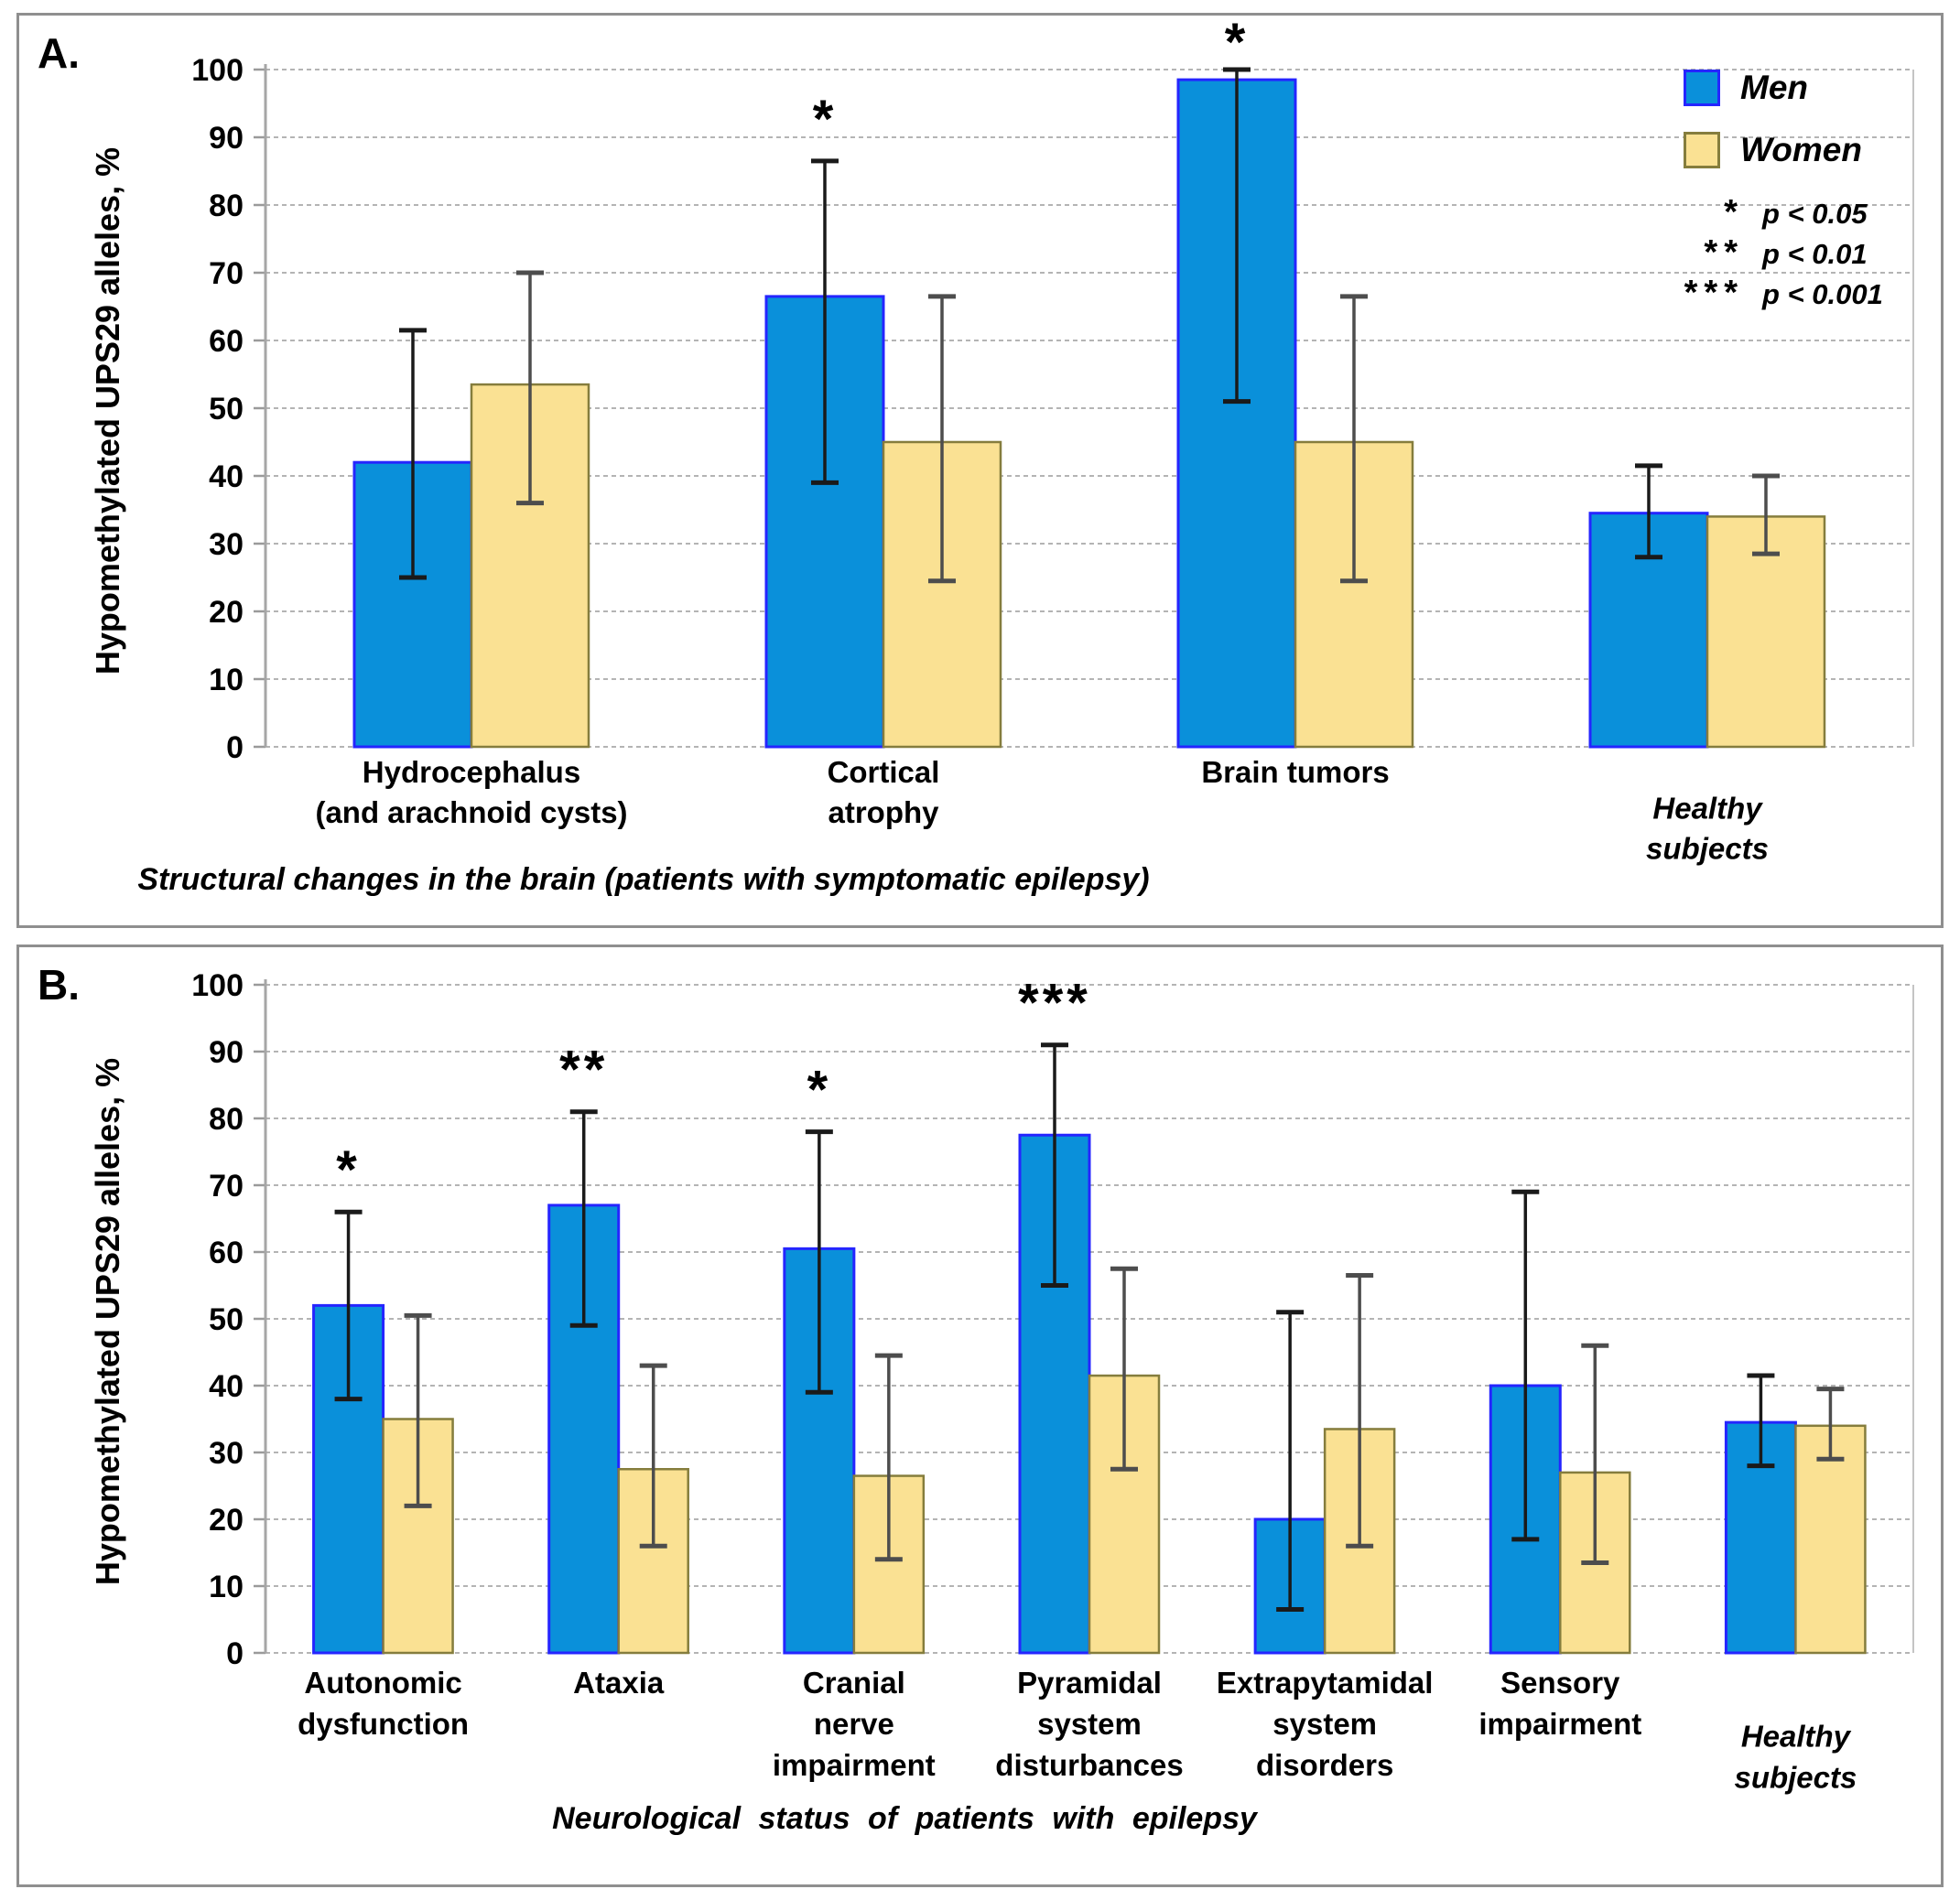 The height and width of the screenshot is (1900, 1960). Describe the element at coordinates (1734, 212) in the screenshot. I see `asterisk-icon: *` at that location.